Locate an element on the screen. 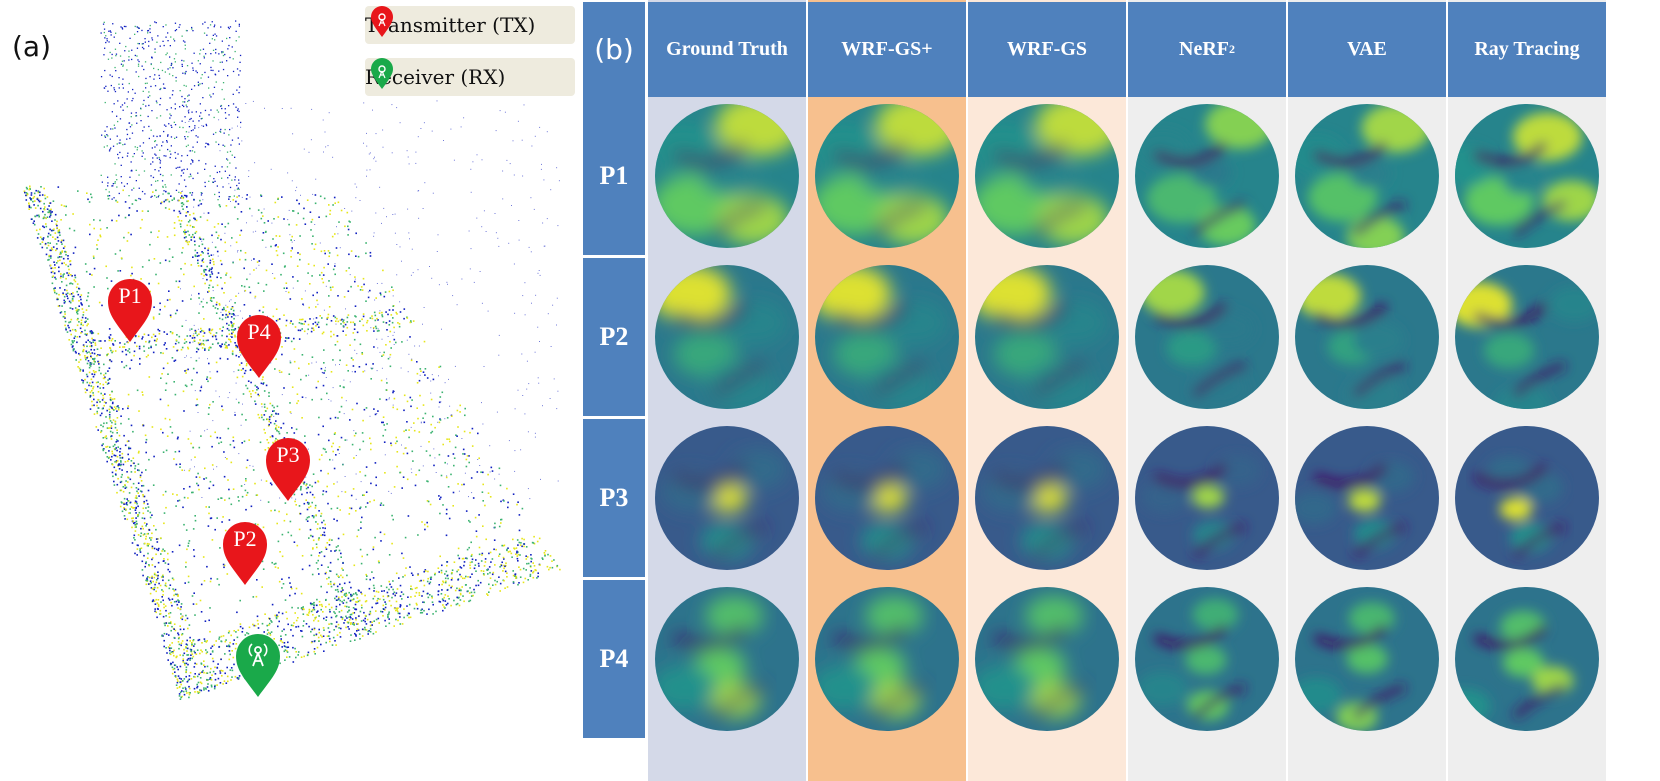 This screenshot has width=1660, height=781. receiver-marker is located at coordinates (258, 665).